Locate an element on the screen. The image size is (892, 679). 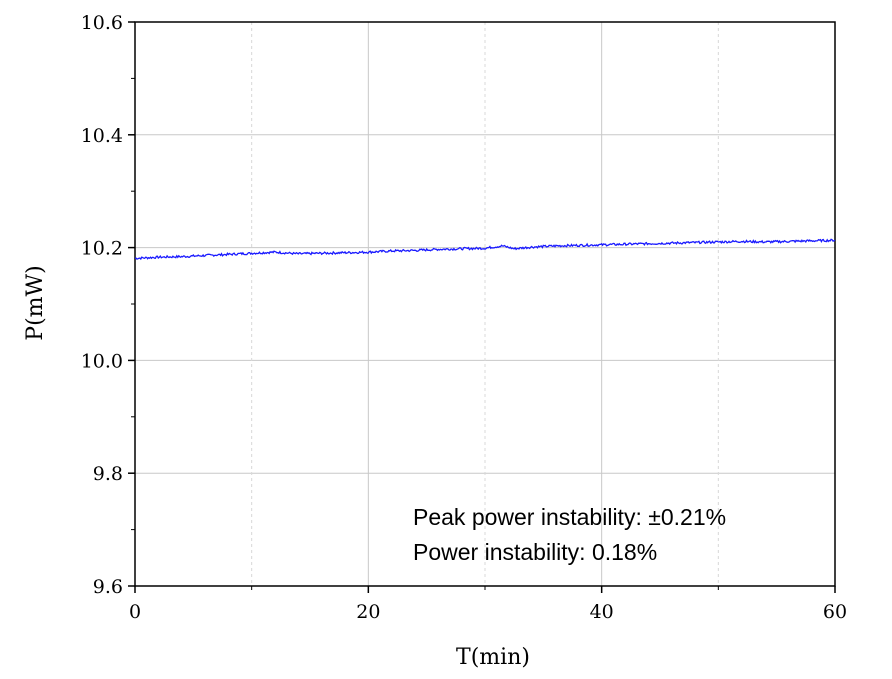
y-tick-label: 10.0 is located at coordinates (102, 361).